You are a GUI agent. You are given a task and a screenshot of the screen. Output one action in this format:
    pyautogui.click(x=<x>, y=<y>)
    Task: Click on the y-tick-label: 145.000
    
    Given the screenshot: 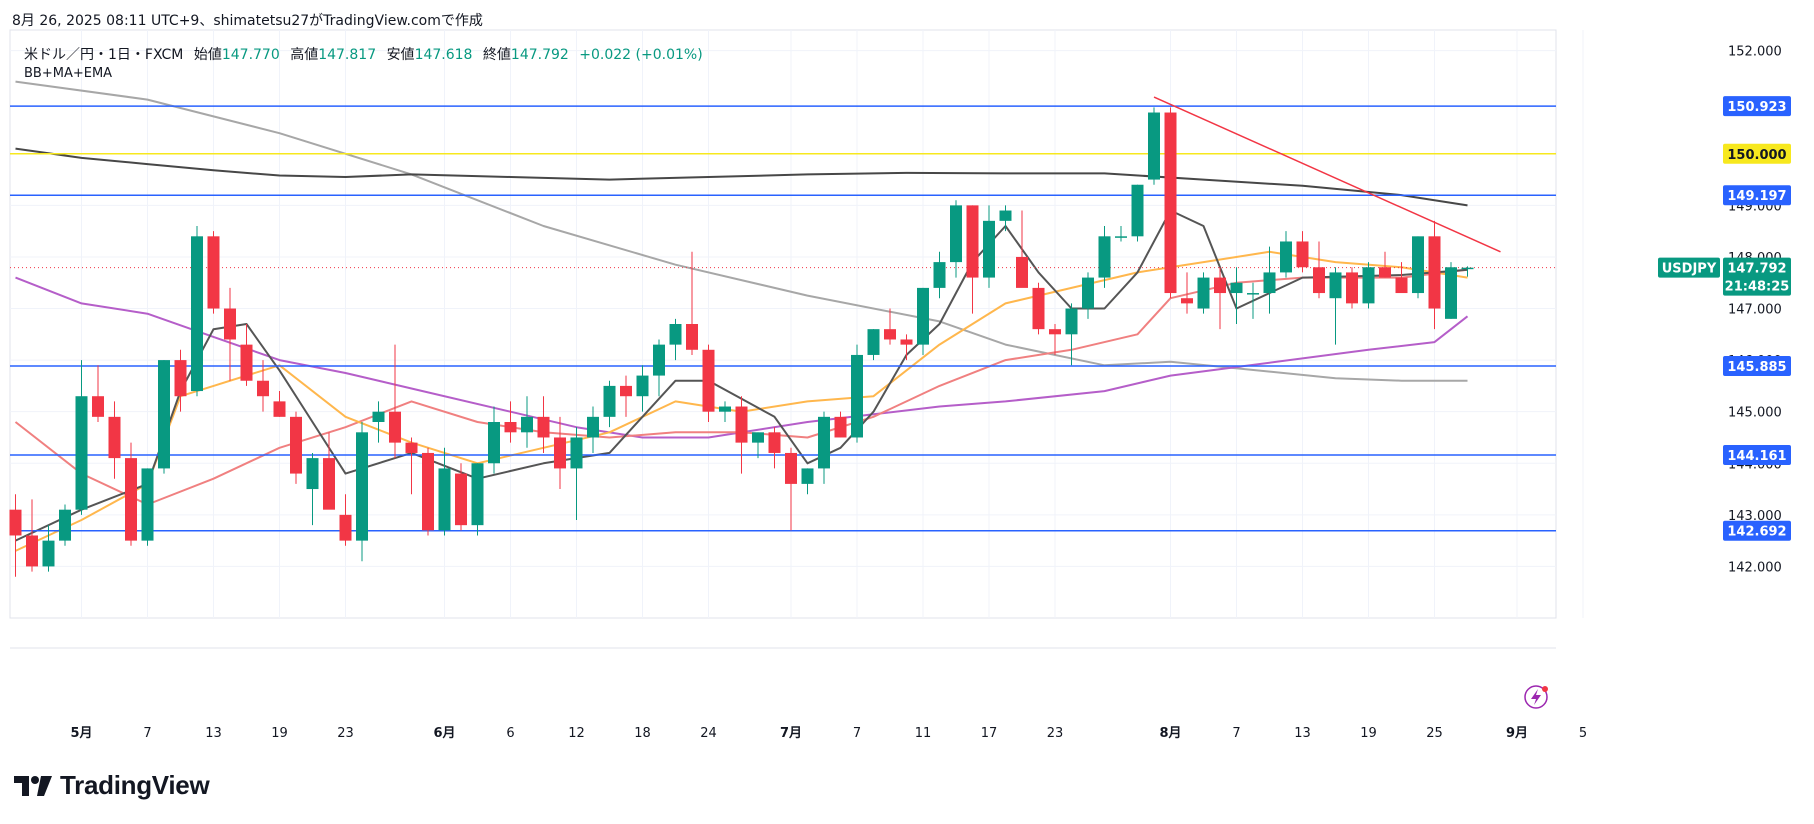 What is the action you would take?
    pyautogui.click(x=1755, y=413)
    